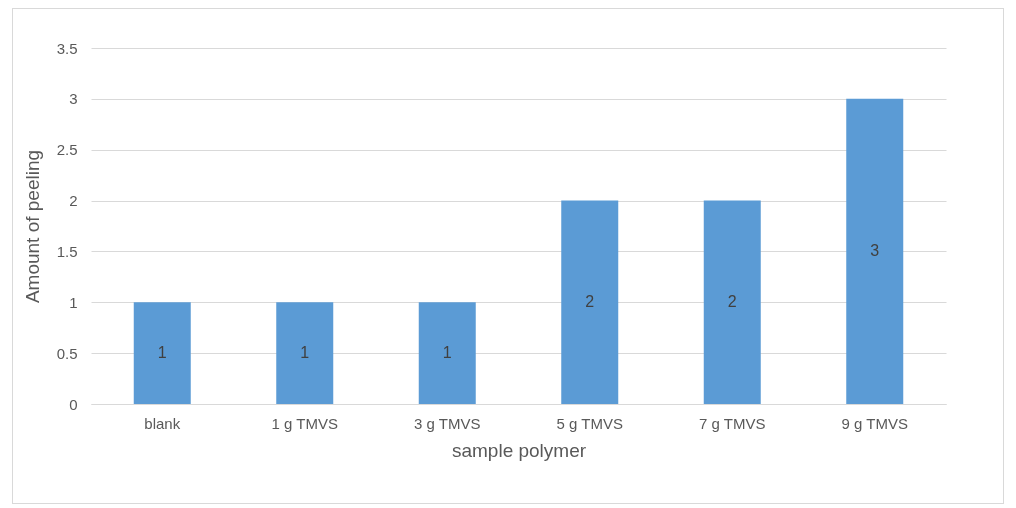  I want to click on x-tick-label: 3 g TMVS, so click(447, 423).